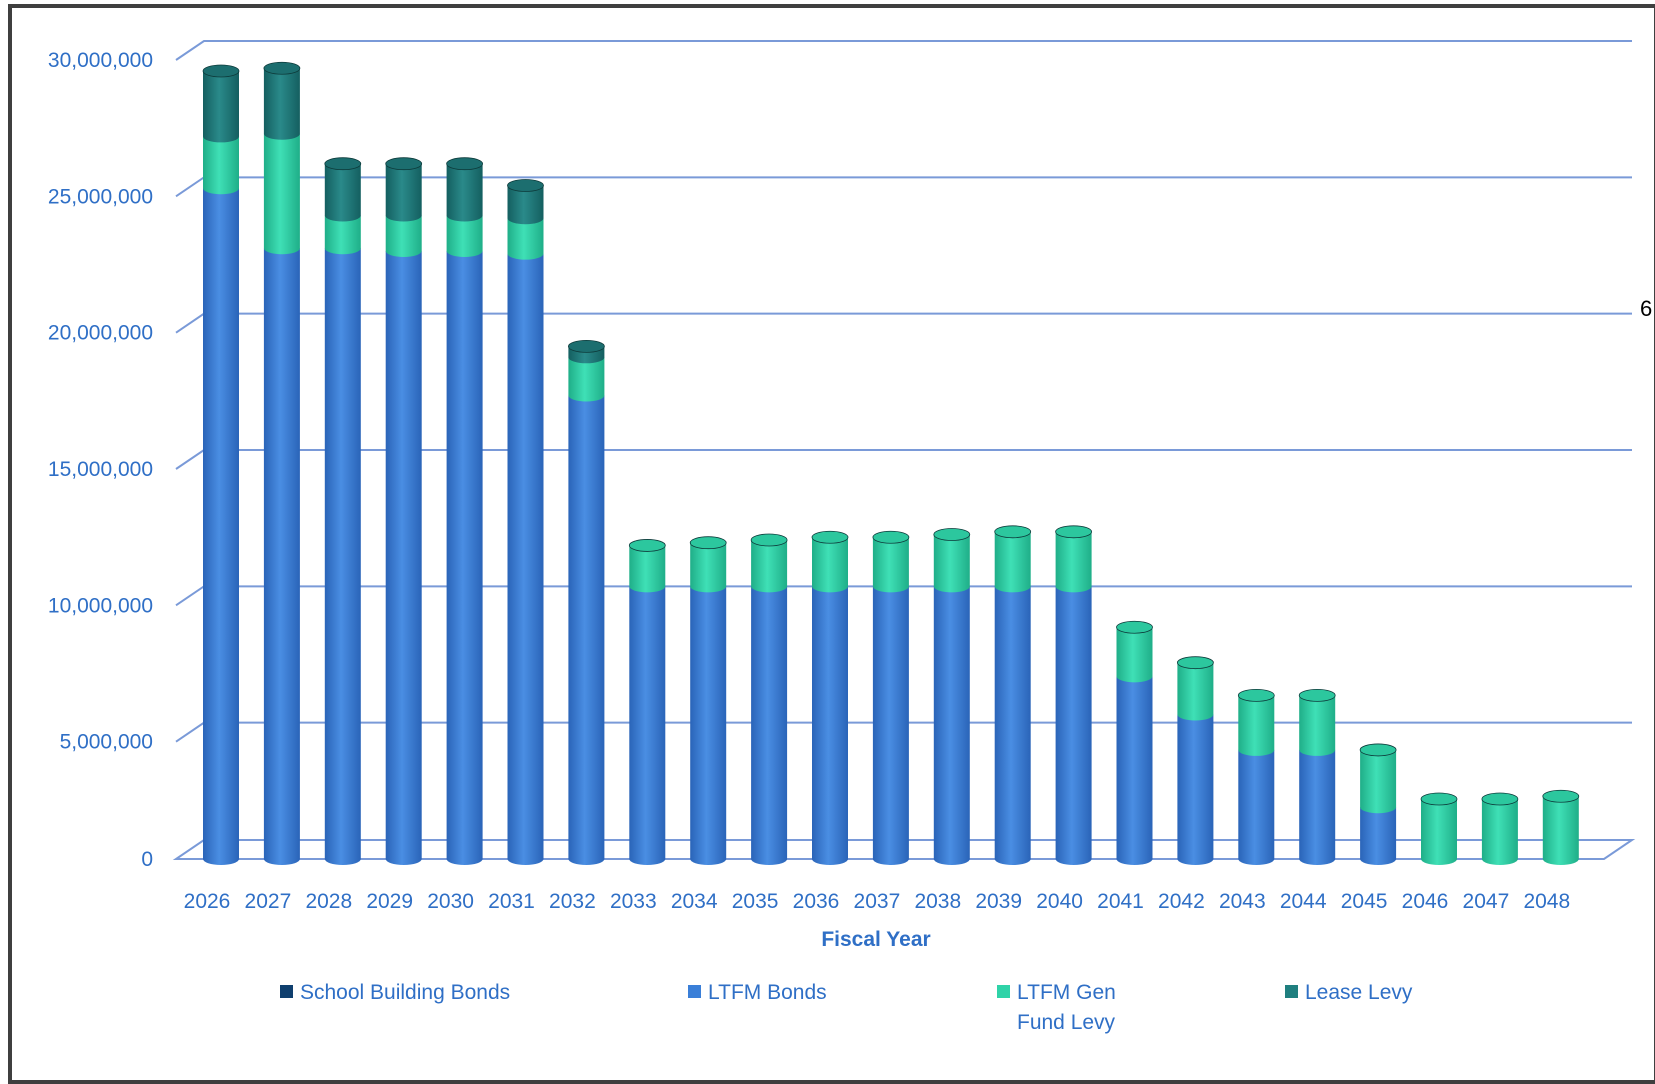 This screenshot has width=1655, height=1084. I want to click on x-tick-label: 2042, so click(1181, 901).